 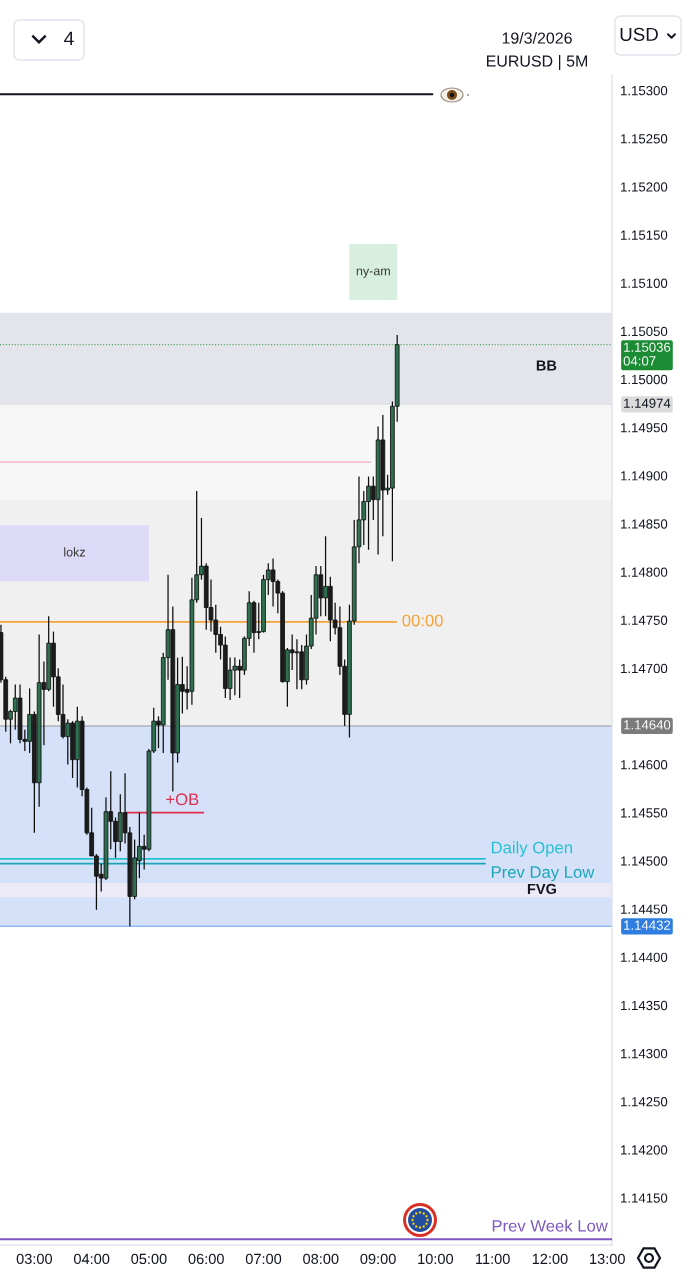 I want to click on band-label: FVG, so click(x=542, y=889).